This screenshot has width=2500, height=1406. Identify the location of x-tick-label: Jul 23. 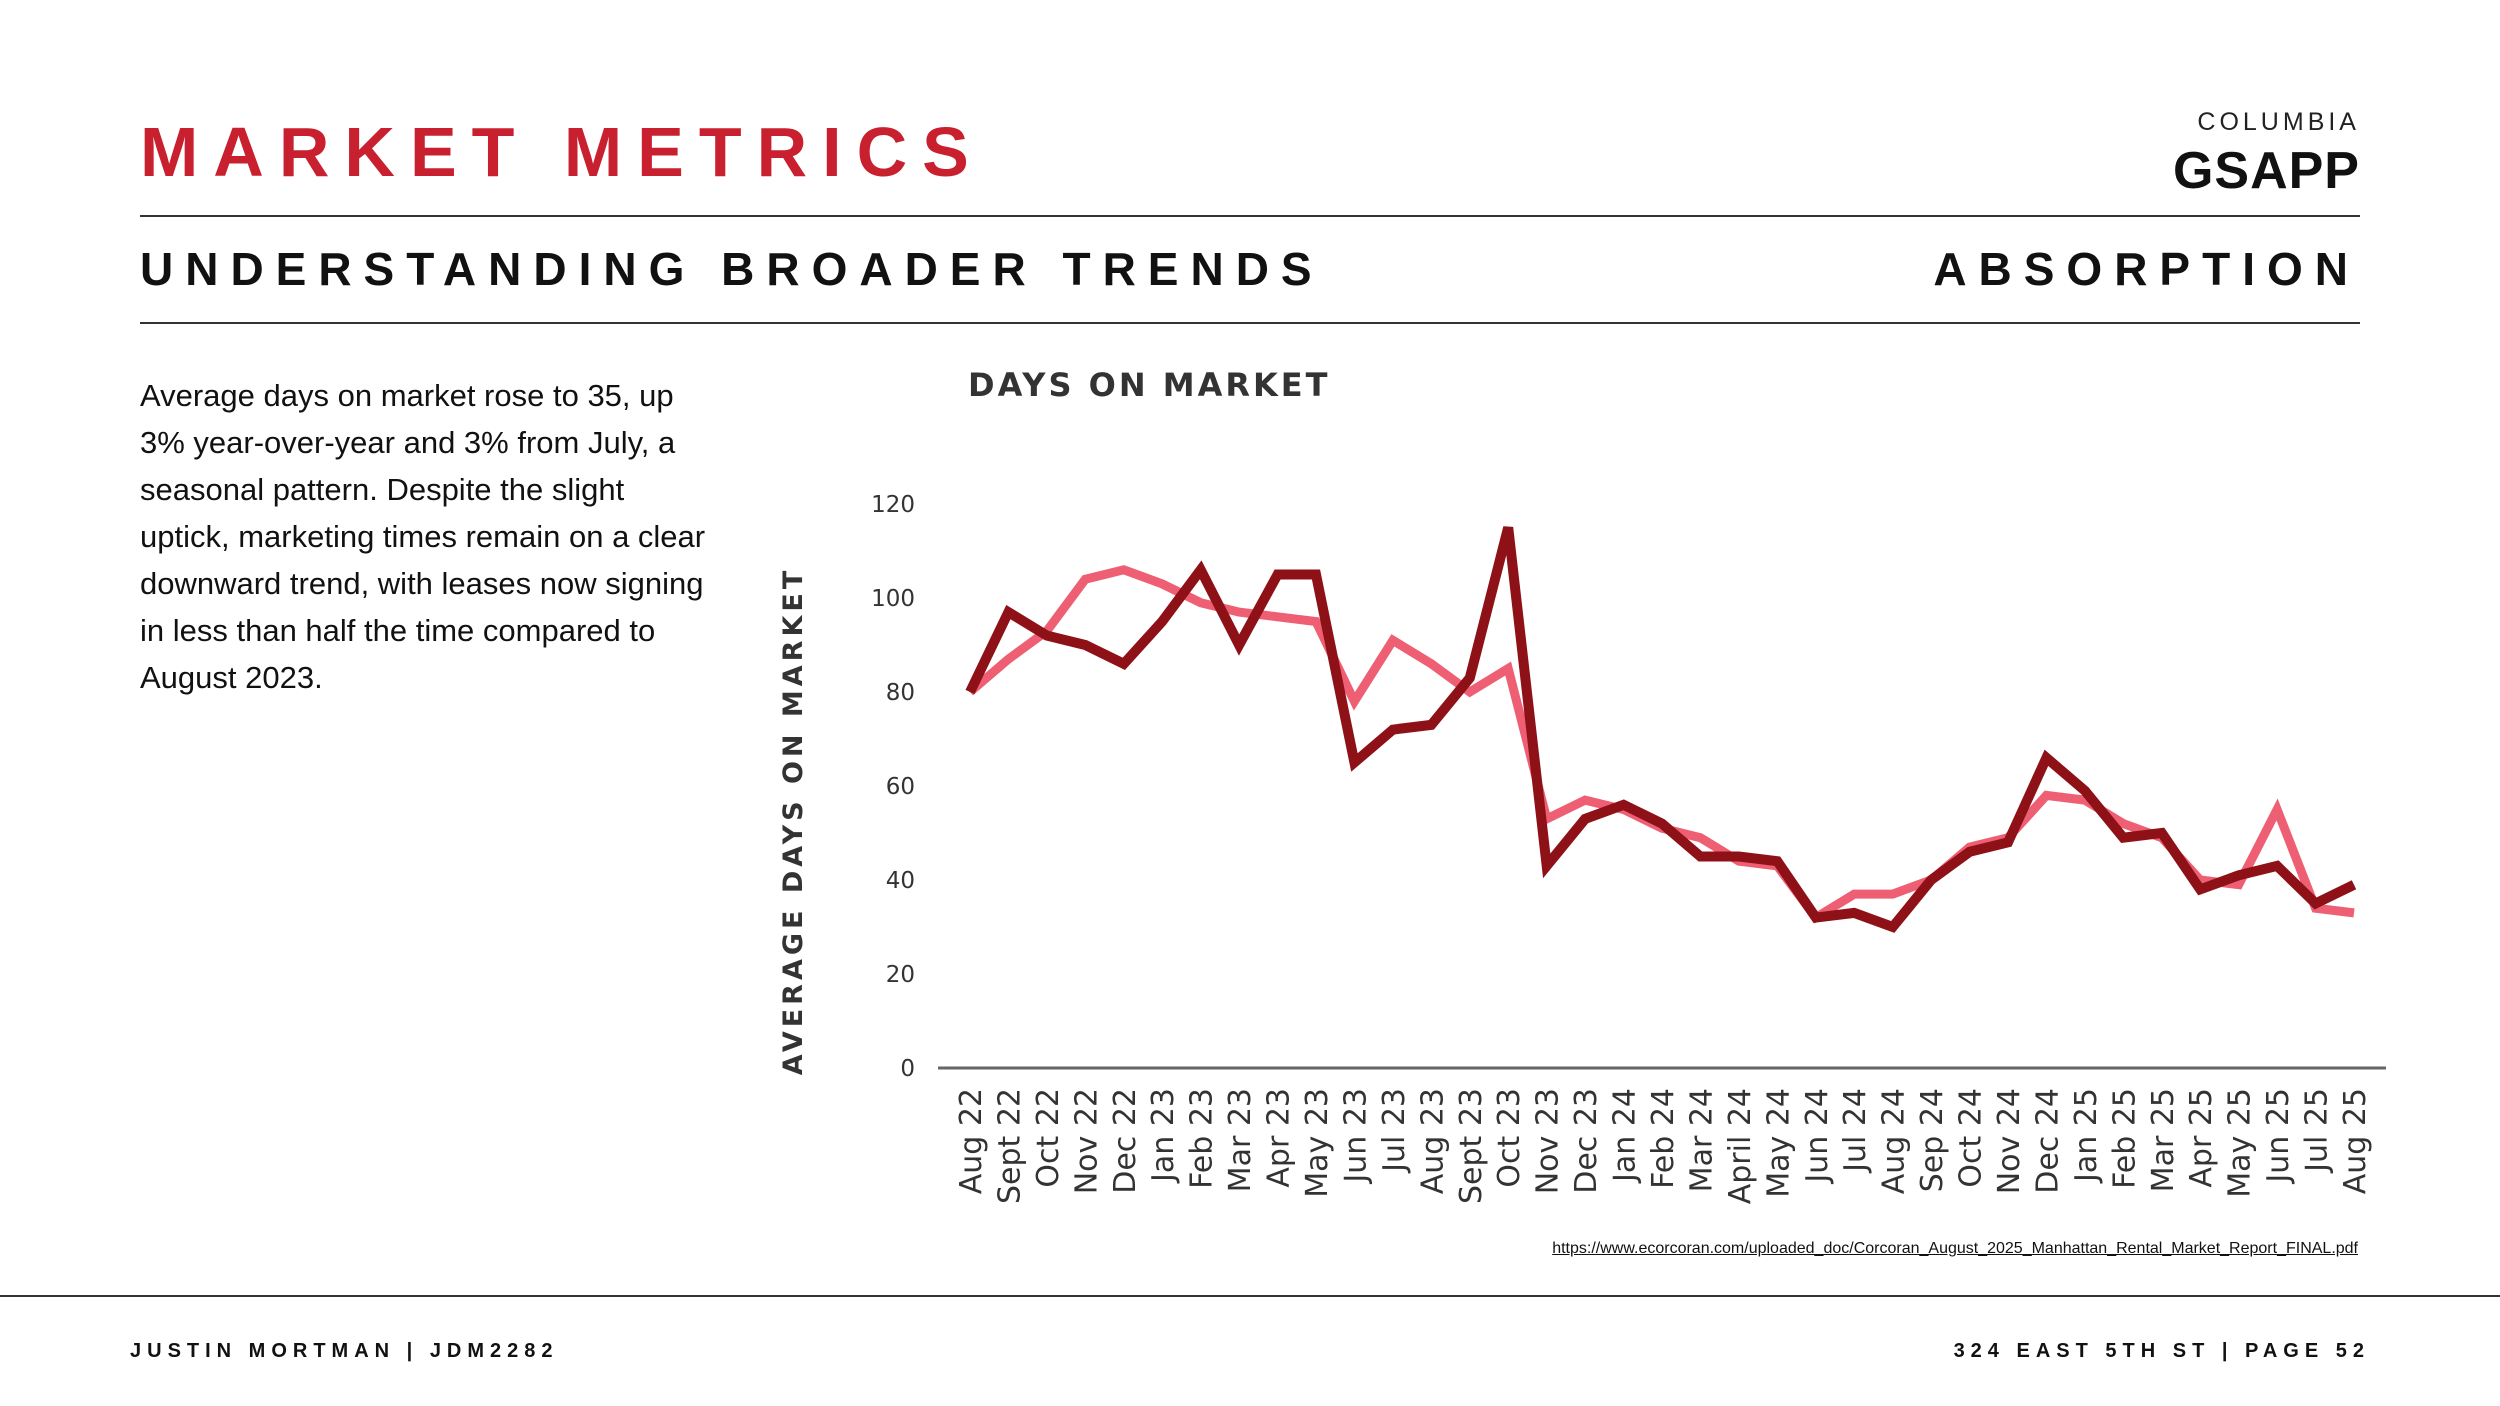
(1394, 1131).